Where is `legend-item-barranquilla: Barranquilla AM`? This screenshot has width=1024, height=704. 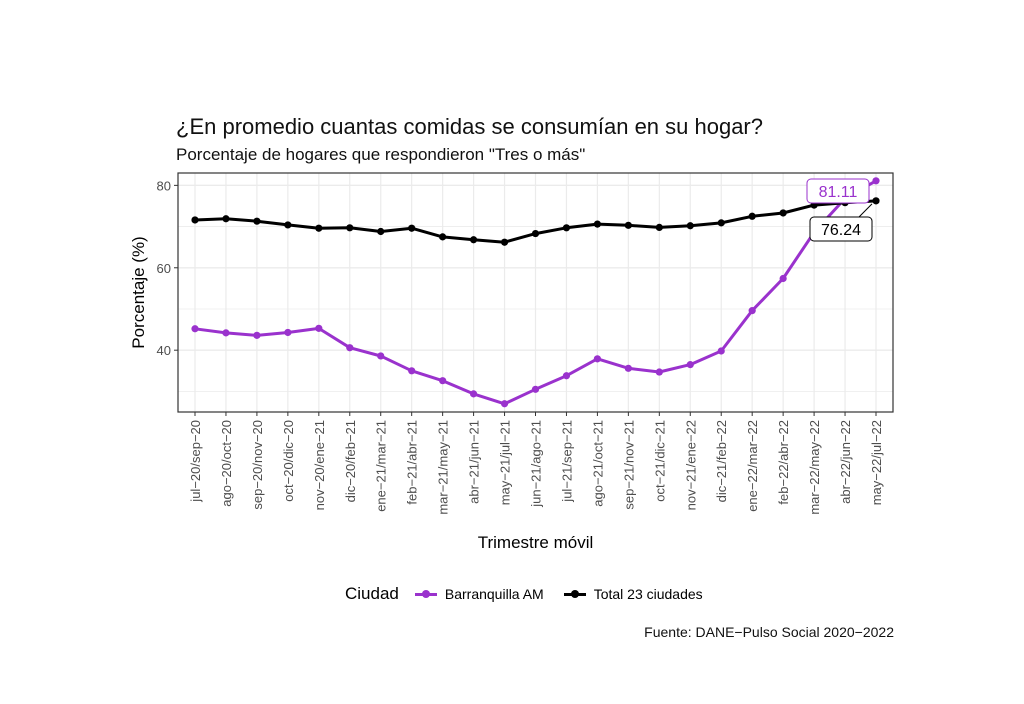 legend-item-barranquilla: Barranquilla AM is located at coordinates (478, 594).